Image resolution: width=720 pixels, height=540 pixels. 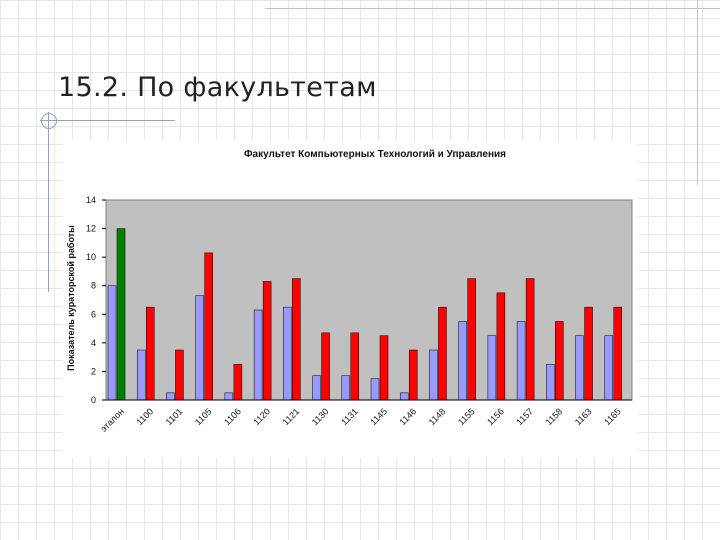 What do you see at coordinates (232, 416) in the screenshot?
I see `x-tick-label: 1106` at bounding box center [232, 416].